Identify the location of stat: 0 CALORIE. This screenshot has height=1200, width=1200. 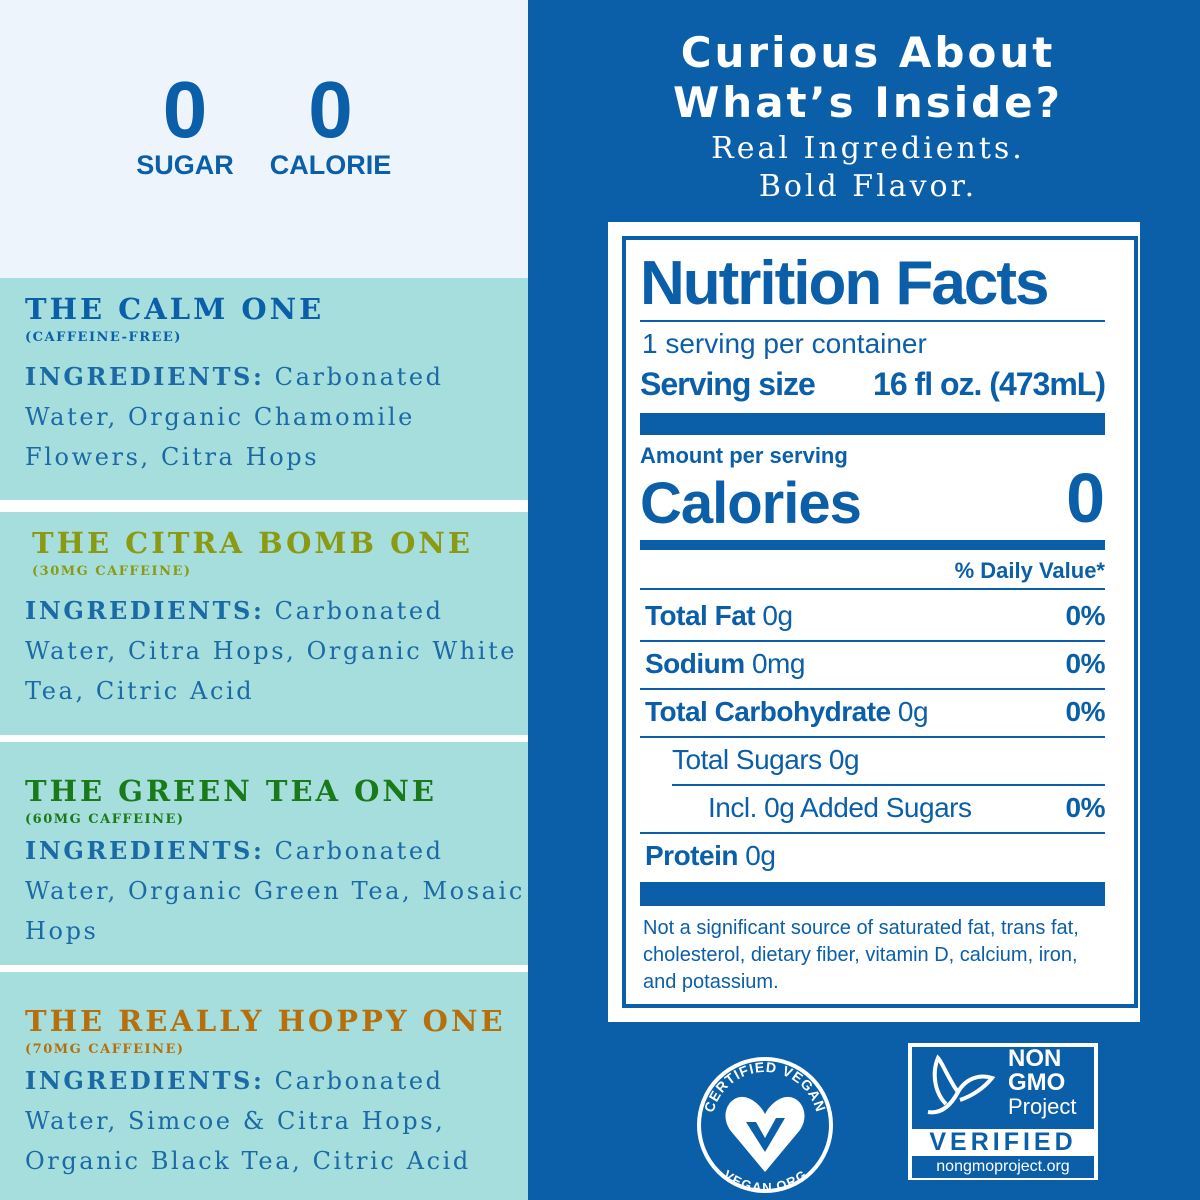
(330, 125).